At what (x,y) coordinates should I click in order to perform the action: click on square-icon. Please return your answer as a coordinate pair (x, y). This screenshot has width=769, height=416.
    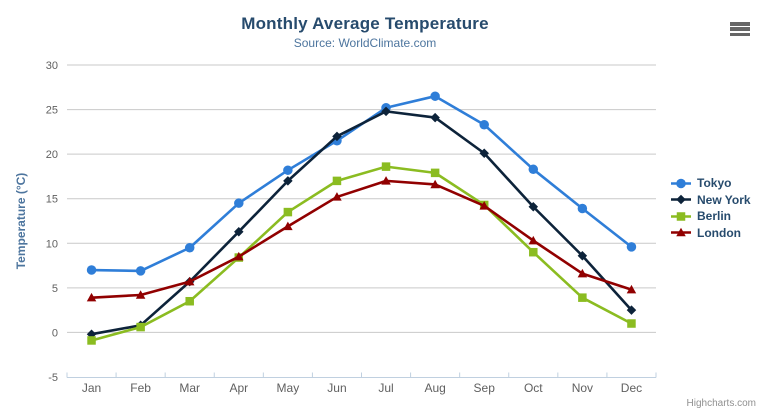
    Looking at the image, I should click on (681, 216).